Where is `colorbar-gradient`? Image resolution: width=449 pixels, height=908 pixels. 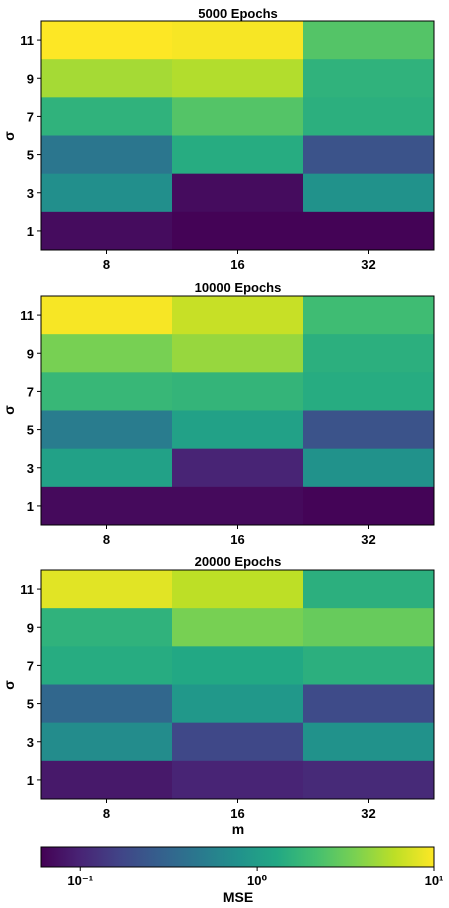 colorbar-gradient is located at coordinates (237, 857).